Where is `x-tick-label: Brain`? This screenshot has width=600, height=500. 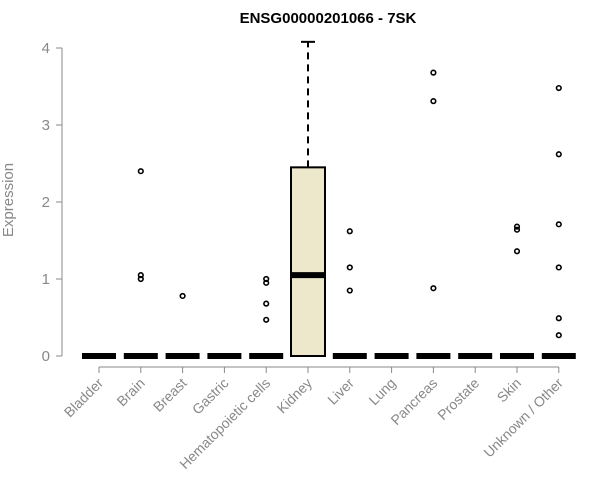 x-tick-label: Brain is located at coordinates (130, 392).